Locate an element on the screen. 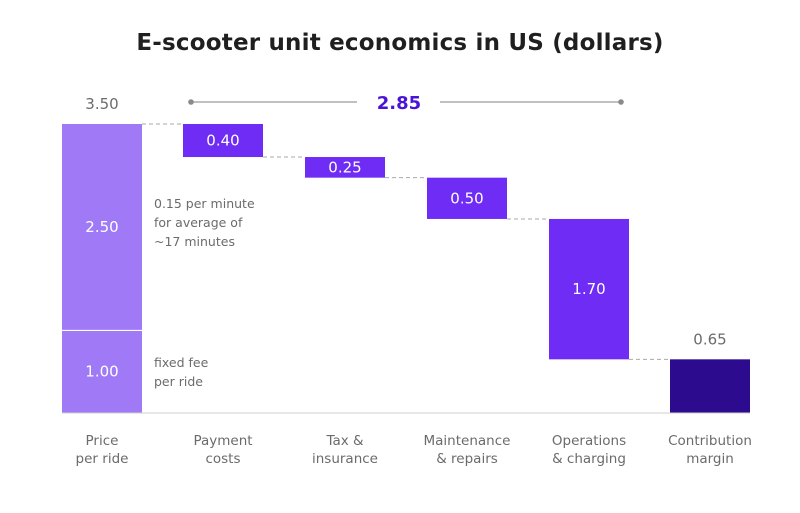 This screenshot has width=800, height=513. cost-bar-label-1: 0.25 is located at coordinates (344, 167).